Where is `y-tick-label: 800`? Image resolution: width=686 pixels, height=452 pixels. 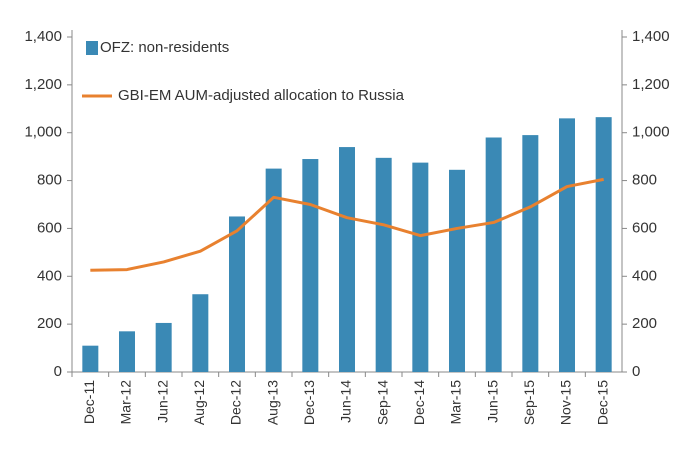
y-tick-label: 800 is located at coordinates (49, 180).